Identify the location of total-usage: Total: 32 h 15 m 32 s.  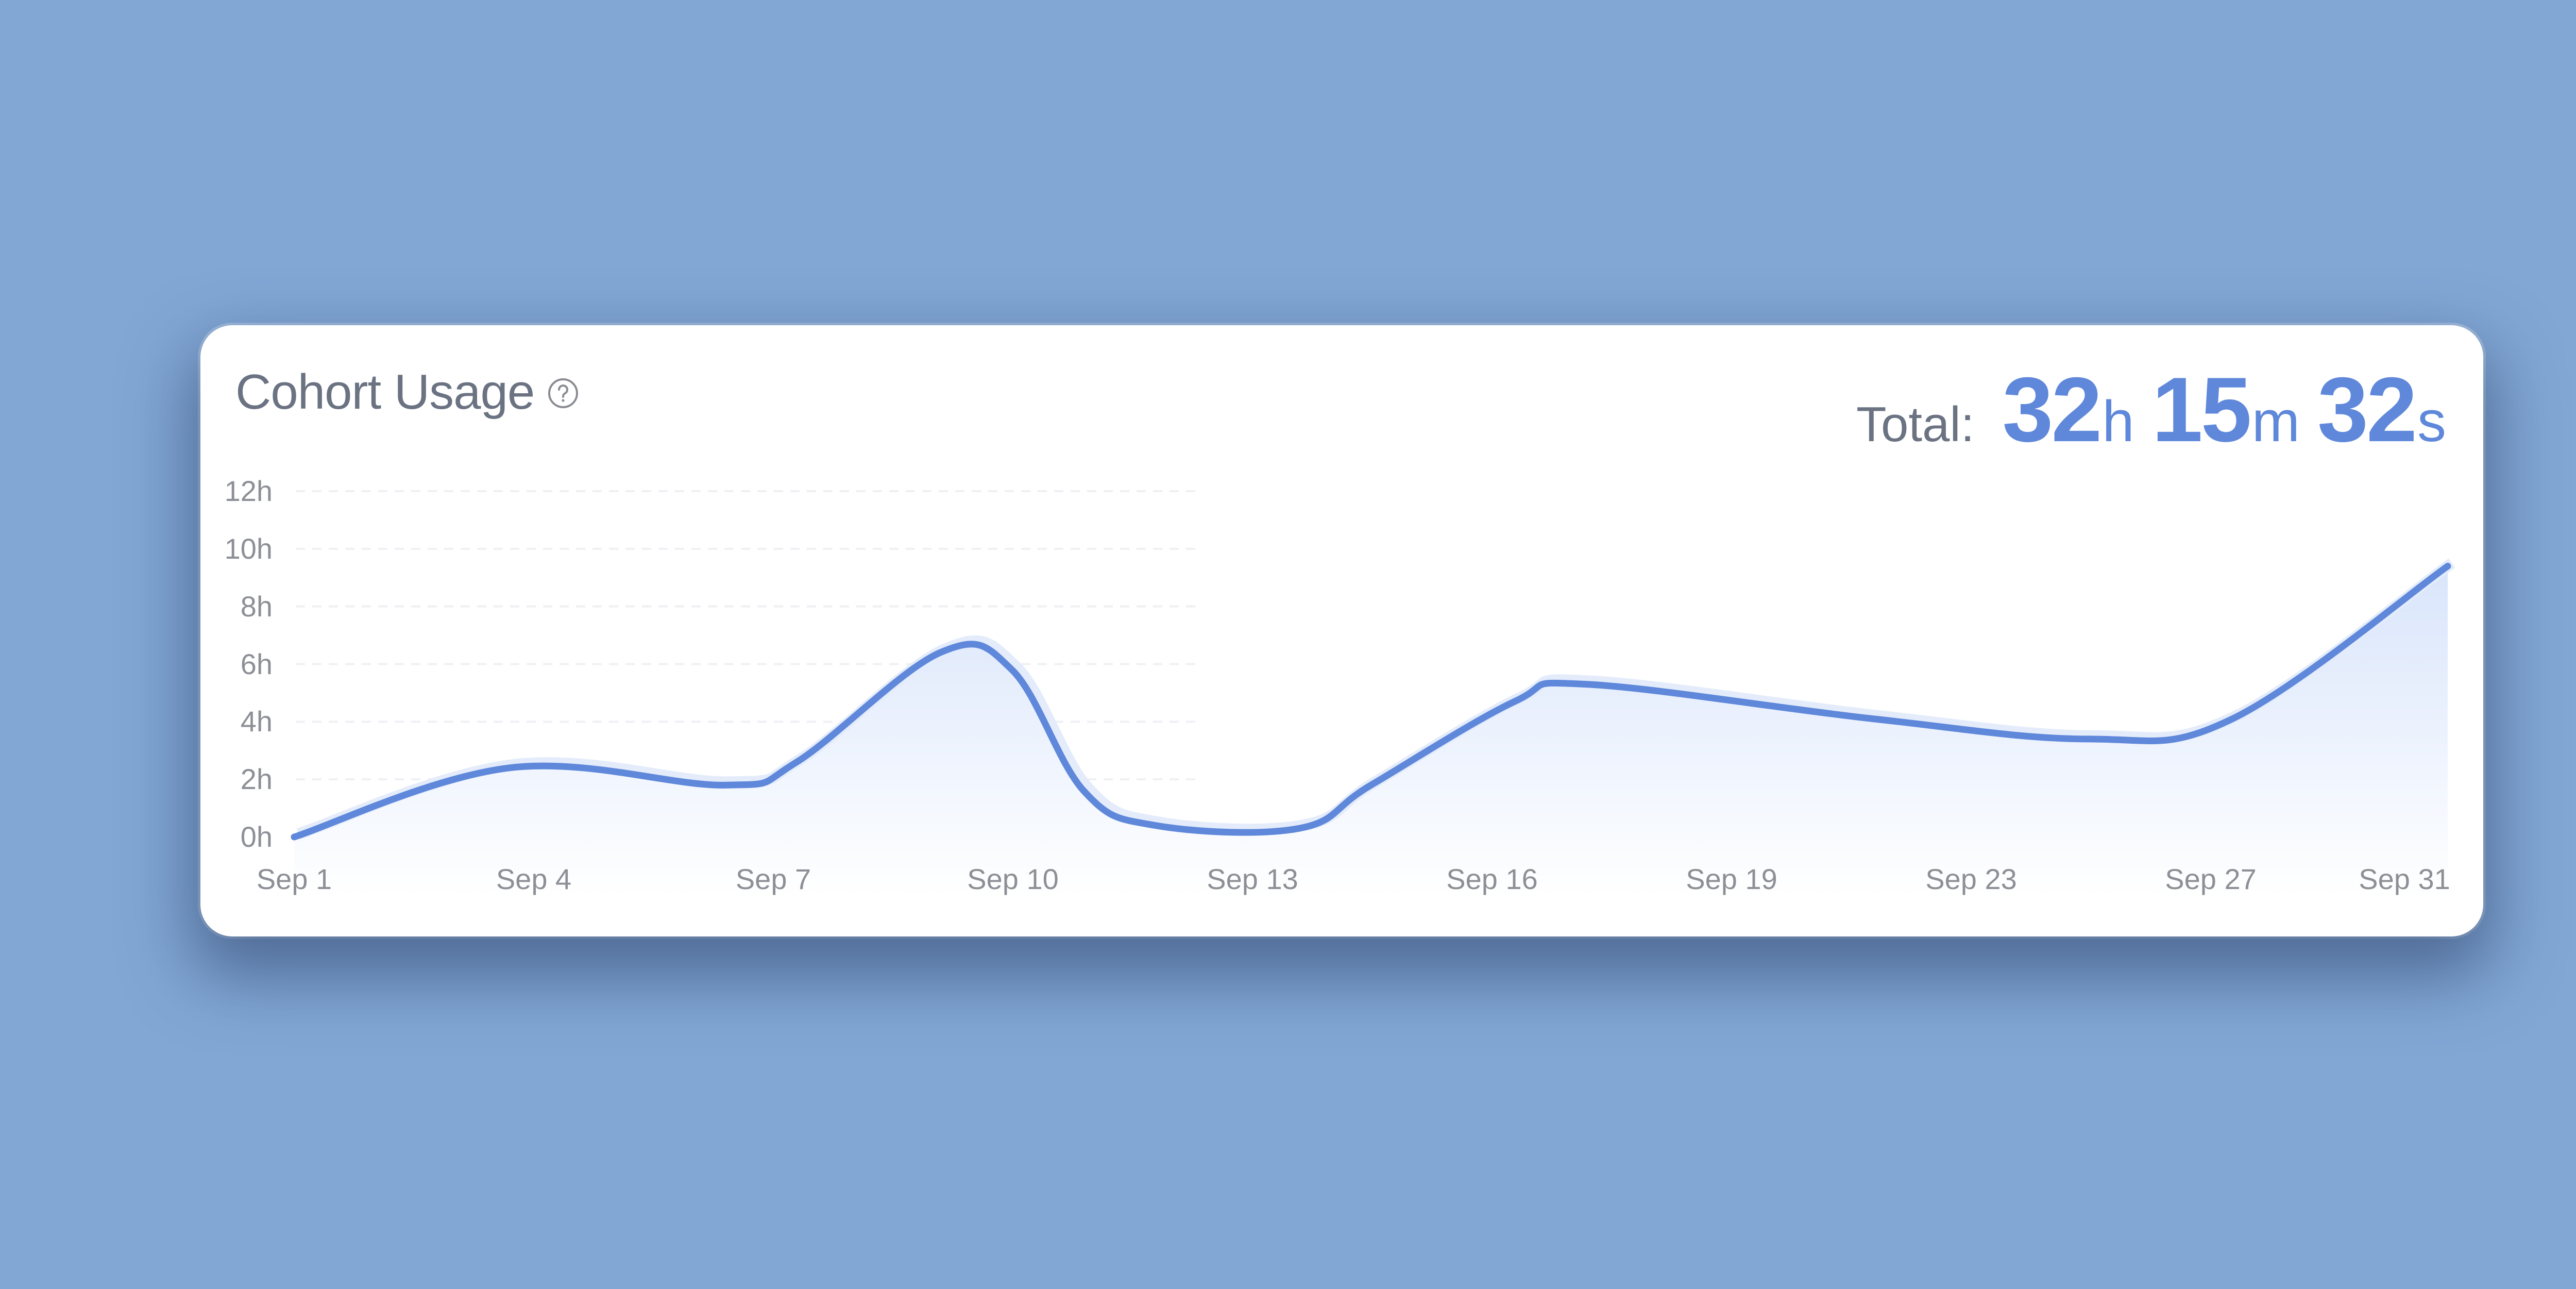
(2151, 410).